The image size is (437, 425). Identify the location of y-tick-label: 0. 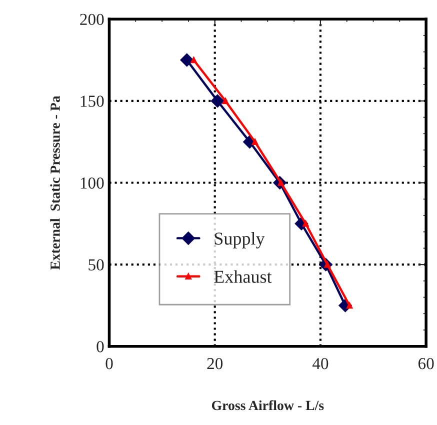
(100, 346).